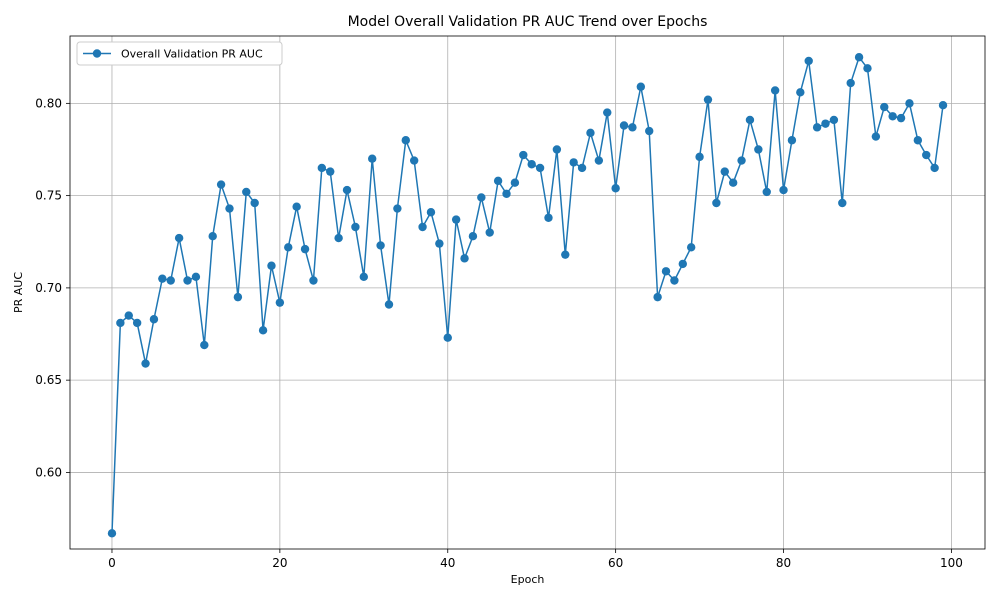 This screenshot has width=1000, height=604. What do you see at coordinates (48, 472) in the screenshot?
I see `y-tick-label: 0.60` at bounding box center [48, 472].